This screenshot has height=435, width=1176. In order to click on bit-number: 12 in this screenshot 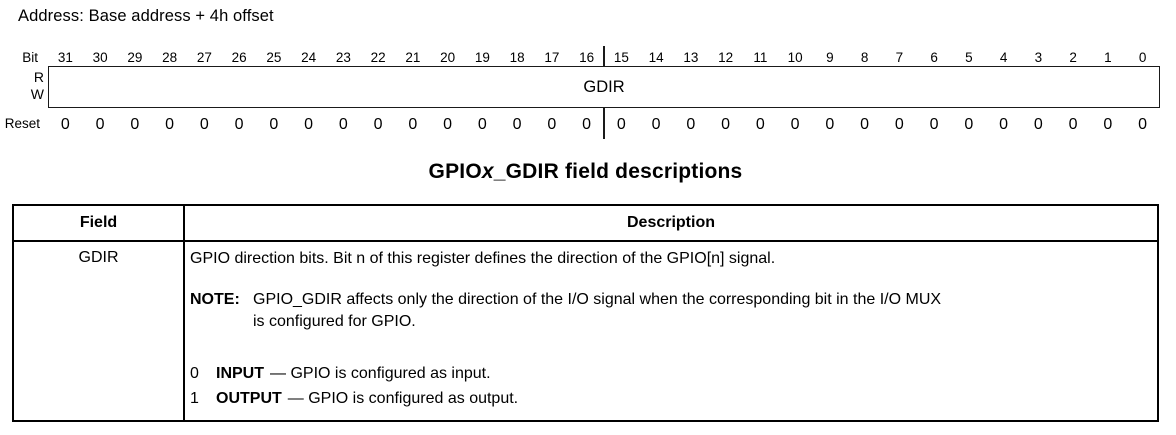, I will do `click(726, 57)`.